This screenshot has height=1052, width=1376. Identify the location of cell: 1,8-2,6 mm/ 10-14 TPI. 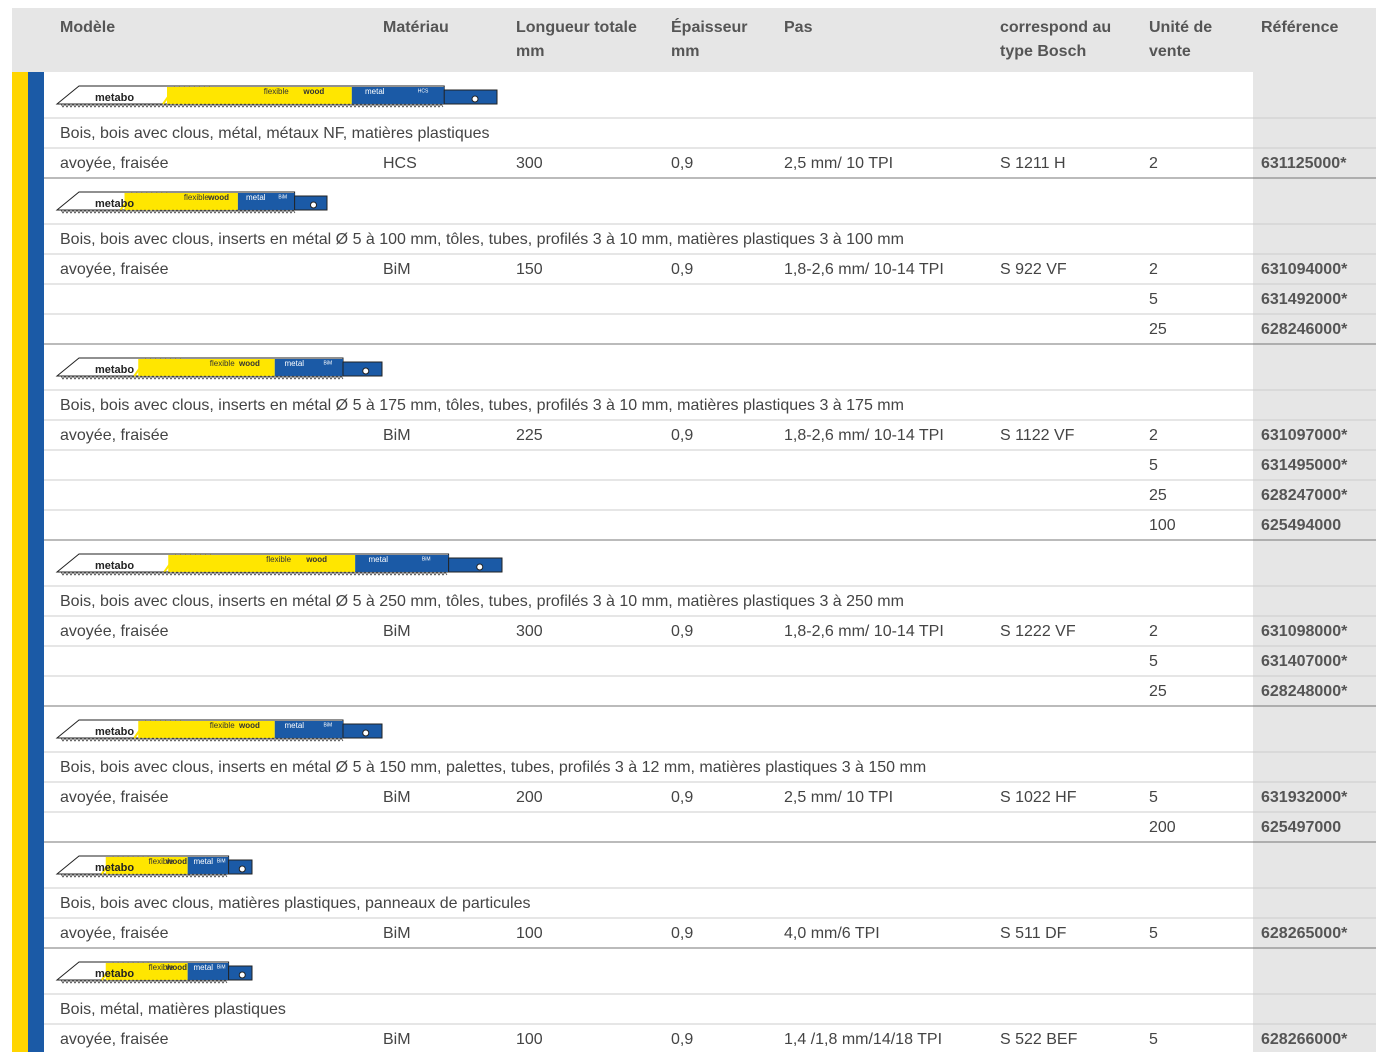
(864, 269).